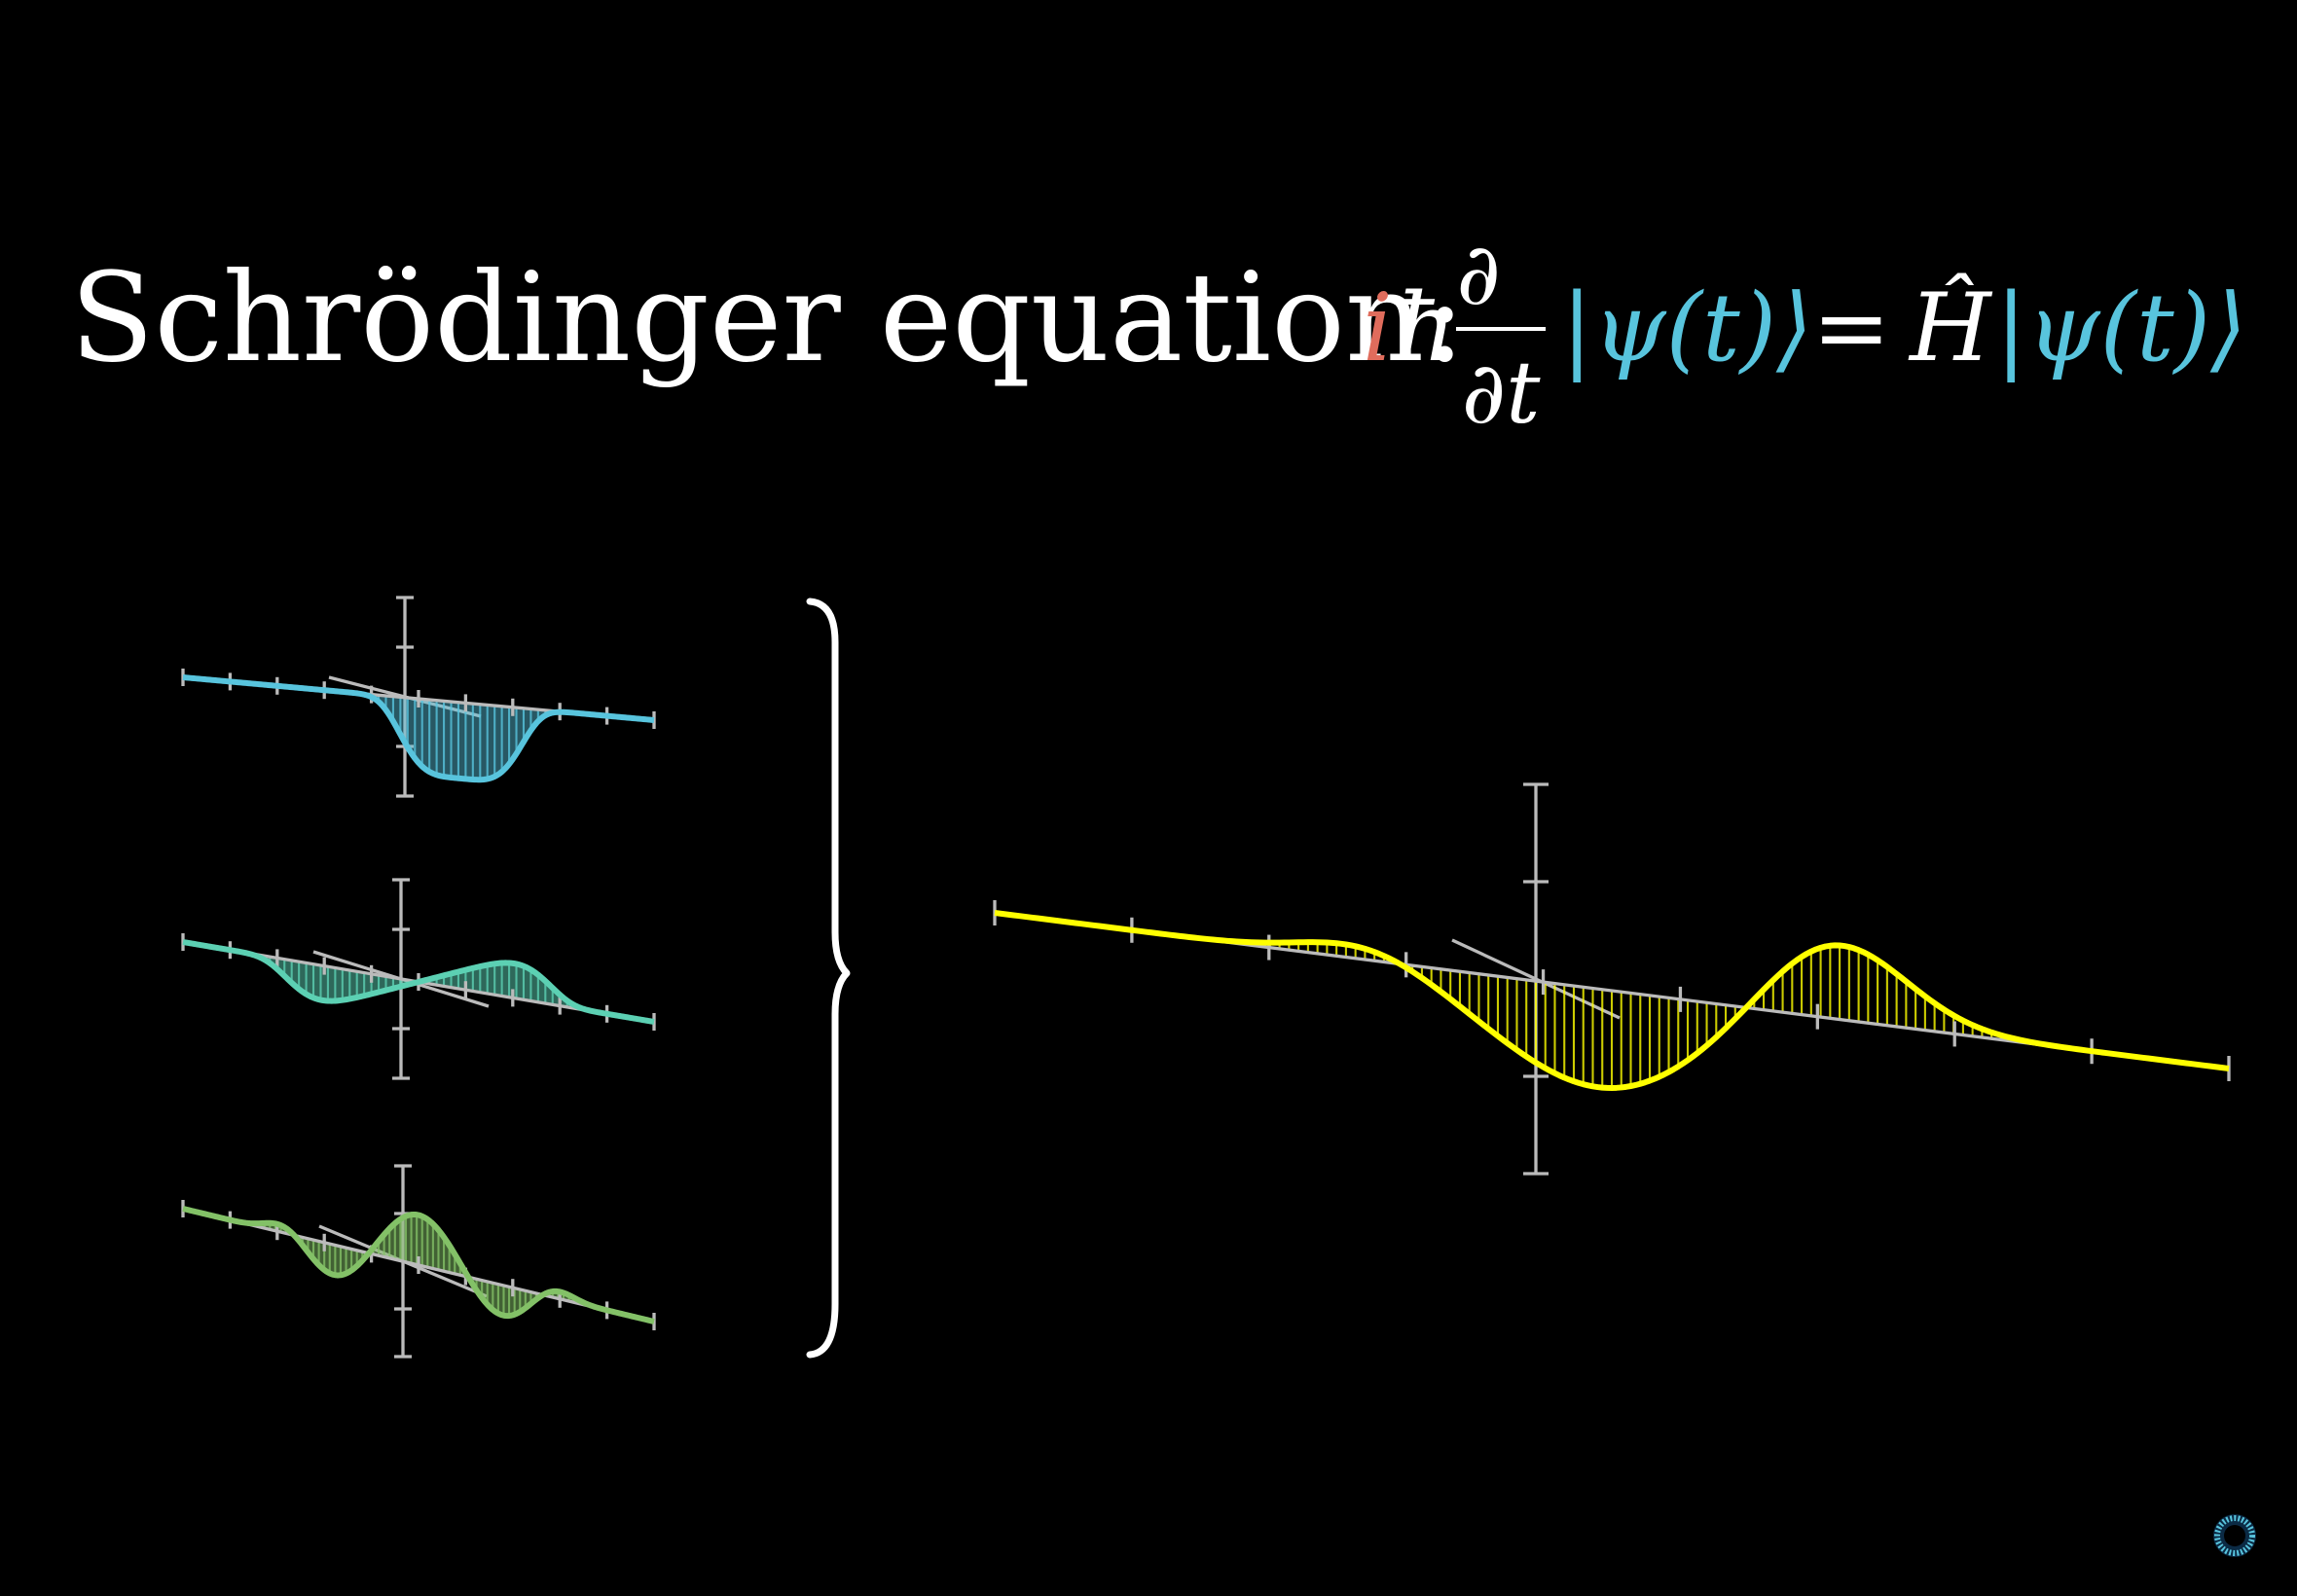 Image resolution: width=2297 pixels, height=1596 pixels. What do you see at coordinates (1851, 327) in the screenshot?
I see `eq-equals: =` at bounding box center [1851, 327].